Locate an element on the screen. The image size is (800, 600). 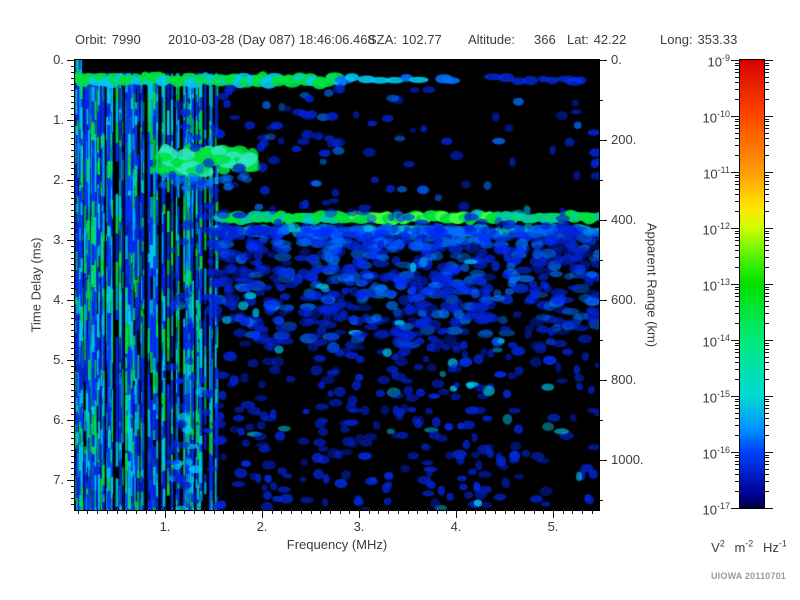
y-left-tick-label: 4. is located at coordinates (58, 299).